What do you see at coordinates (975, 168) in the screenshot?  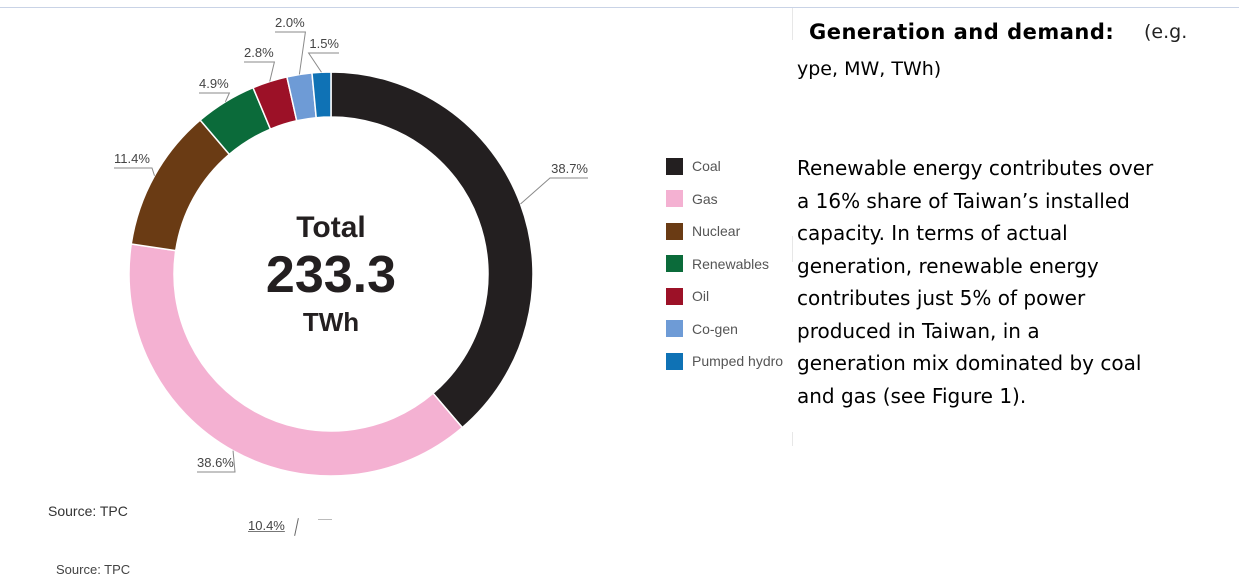 I see `paragraph-line: Renewable energy contributes over` at bounding box center [975, 168].